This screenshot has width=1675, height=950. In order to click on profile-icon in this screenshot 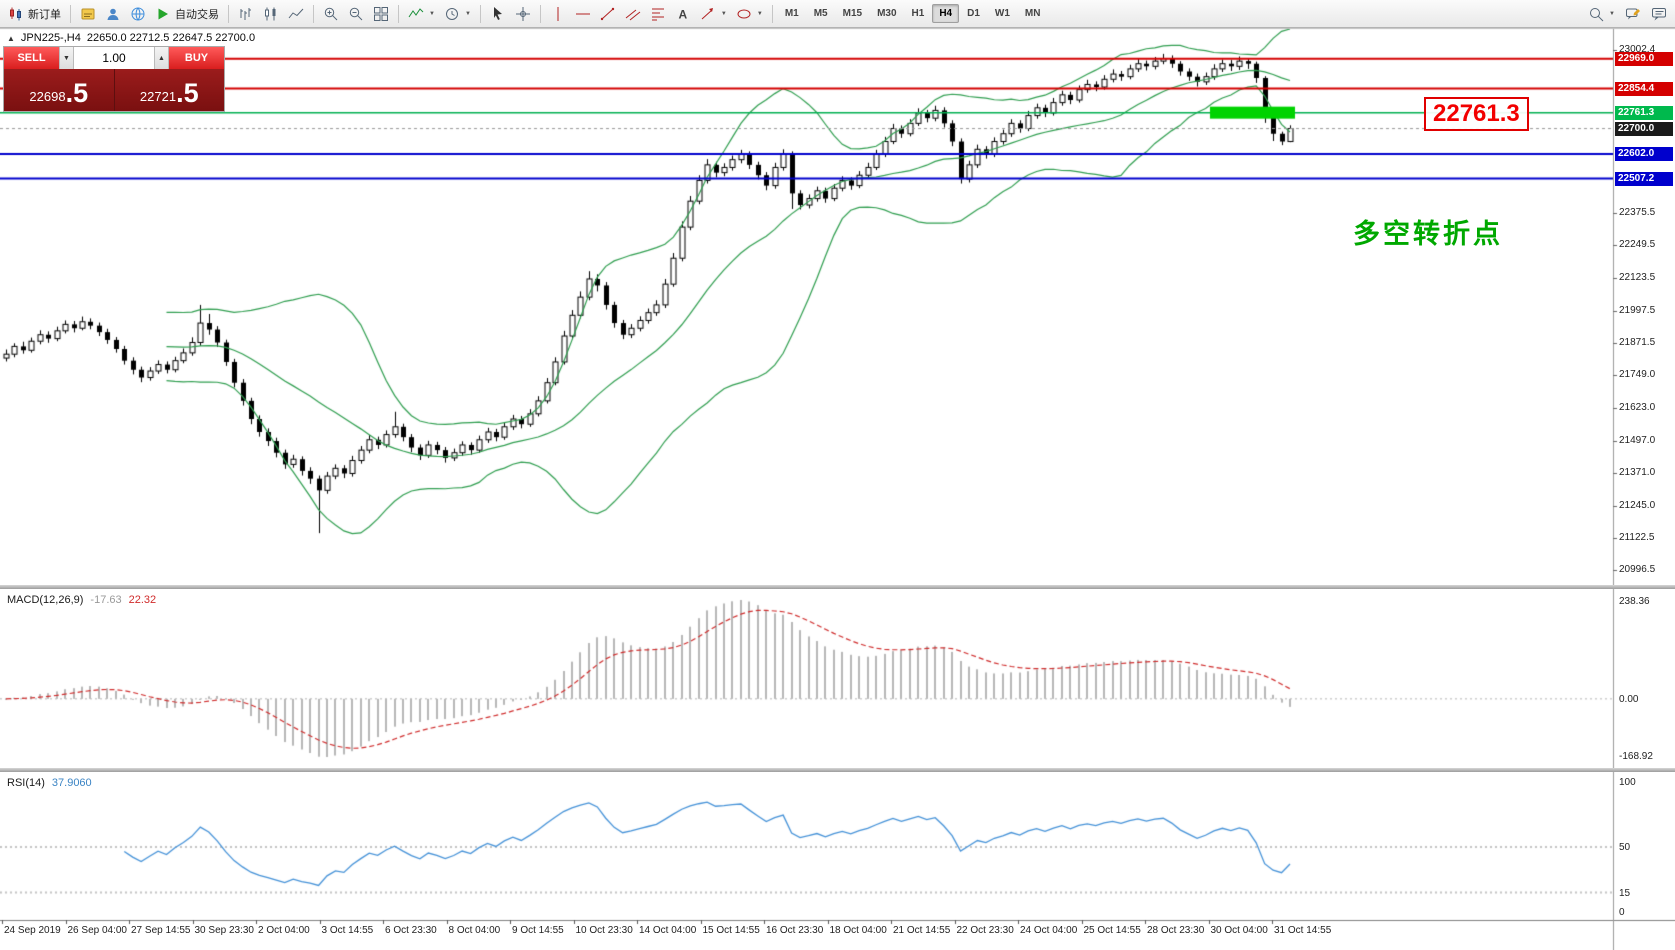, I will do `click(113, 14)`.